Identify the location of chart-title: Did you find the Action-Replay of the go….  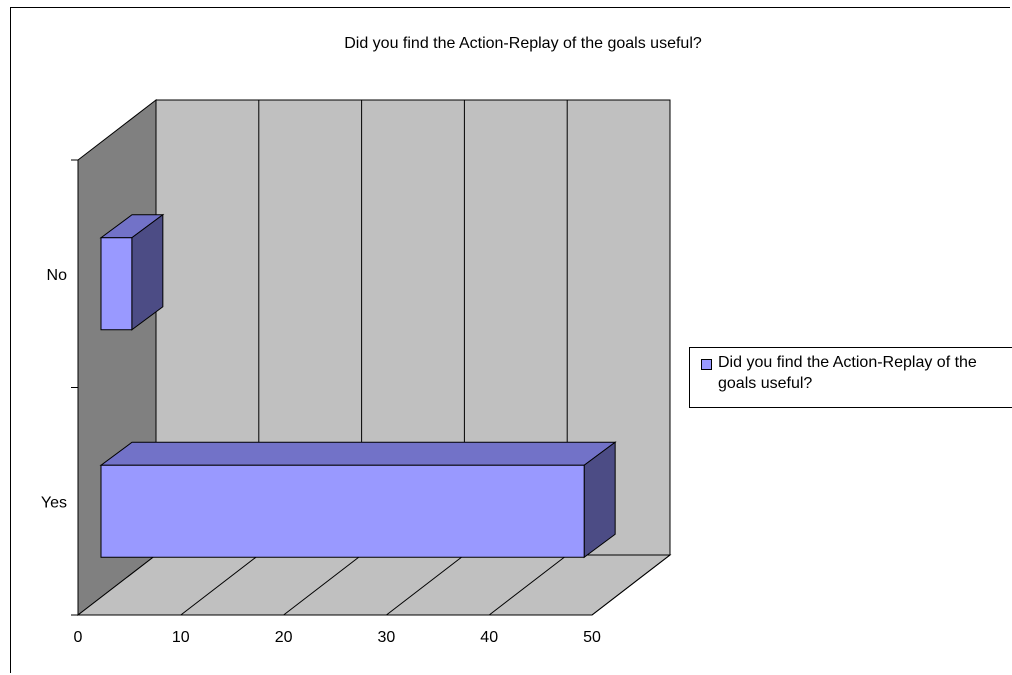
(523, 43).